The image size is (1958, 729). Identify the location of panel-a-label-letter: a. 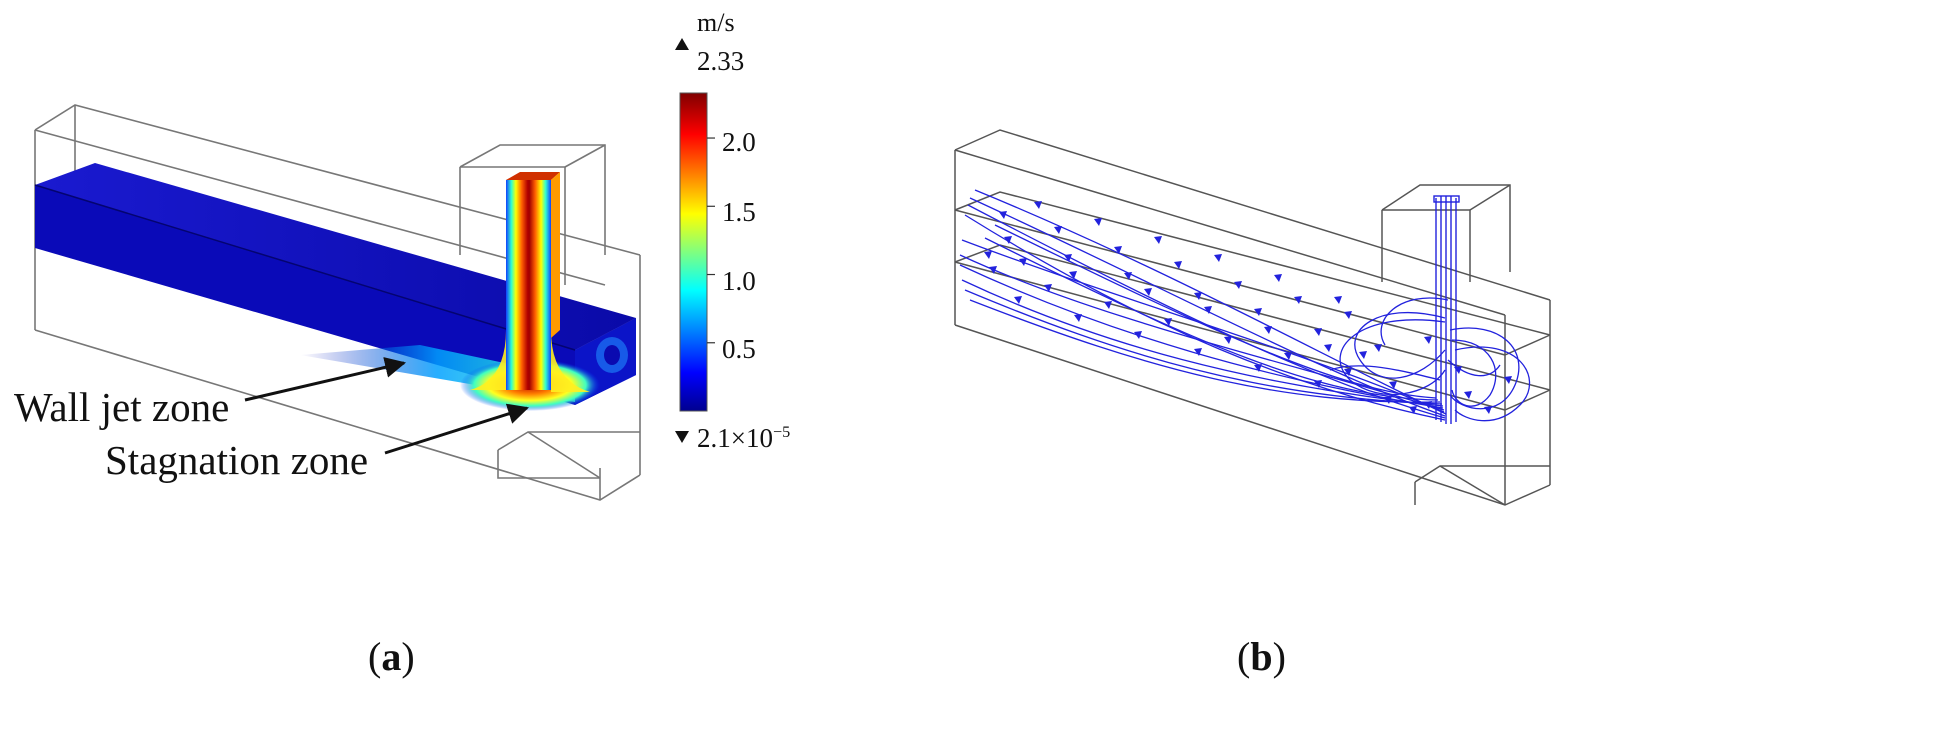
(391, 656).